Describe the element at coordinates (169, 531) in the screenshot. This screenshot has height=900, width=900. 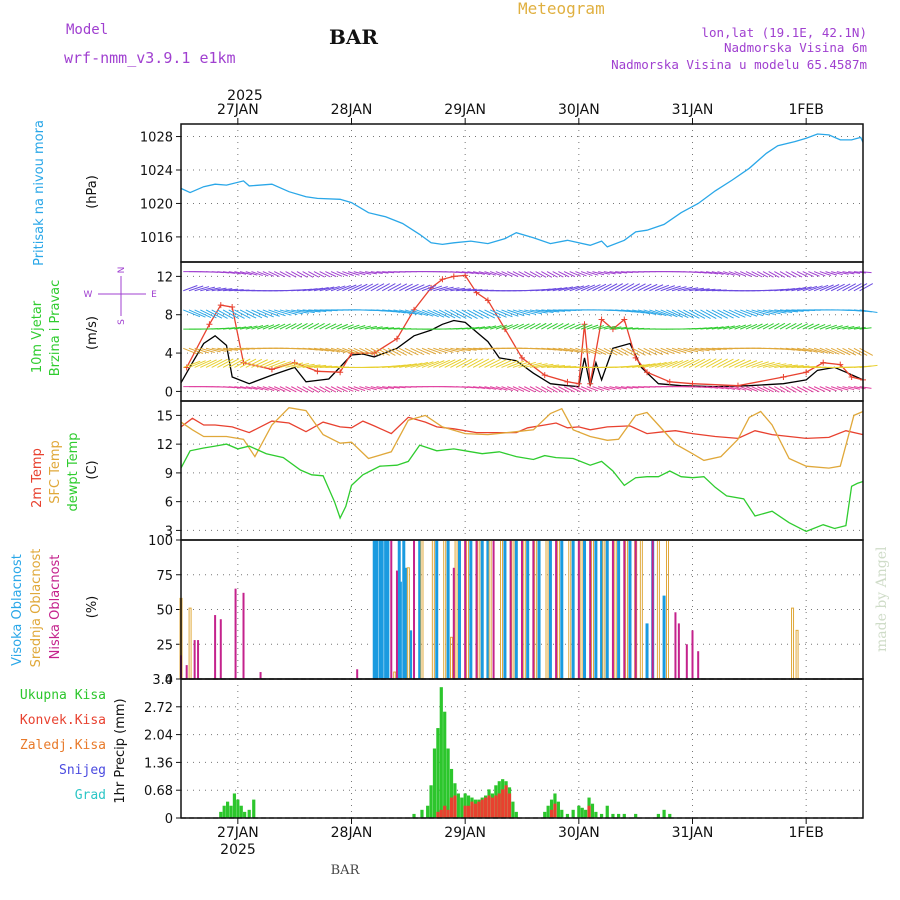
I see `temperature-ytick-label: 3` at that location.